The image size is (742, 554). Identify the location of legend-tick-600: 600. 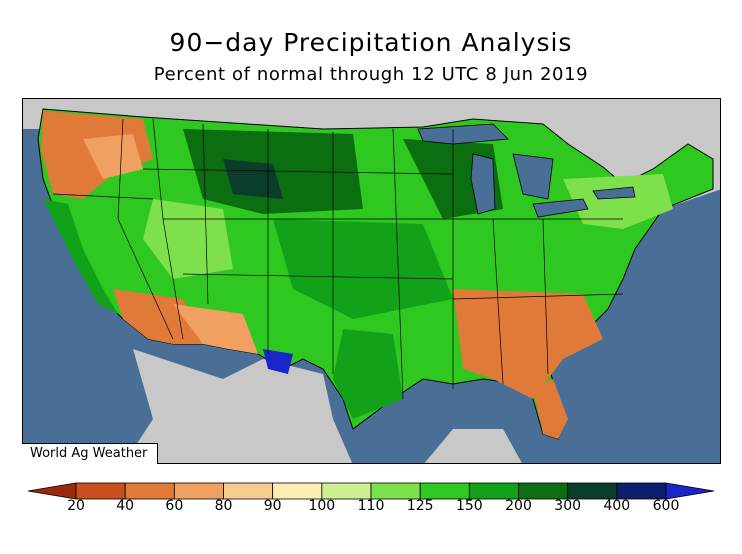
(666, 506).